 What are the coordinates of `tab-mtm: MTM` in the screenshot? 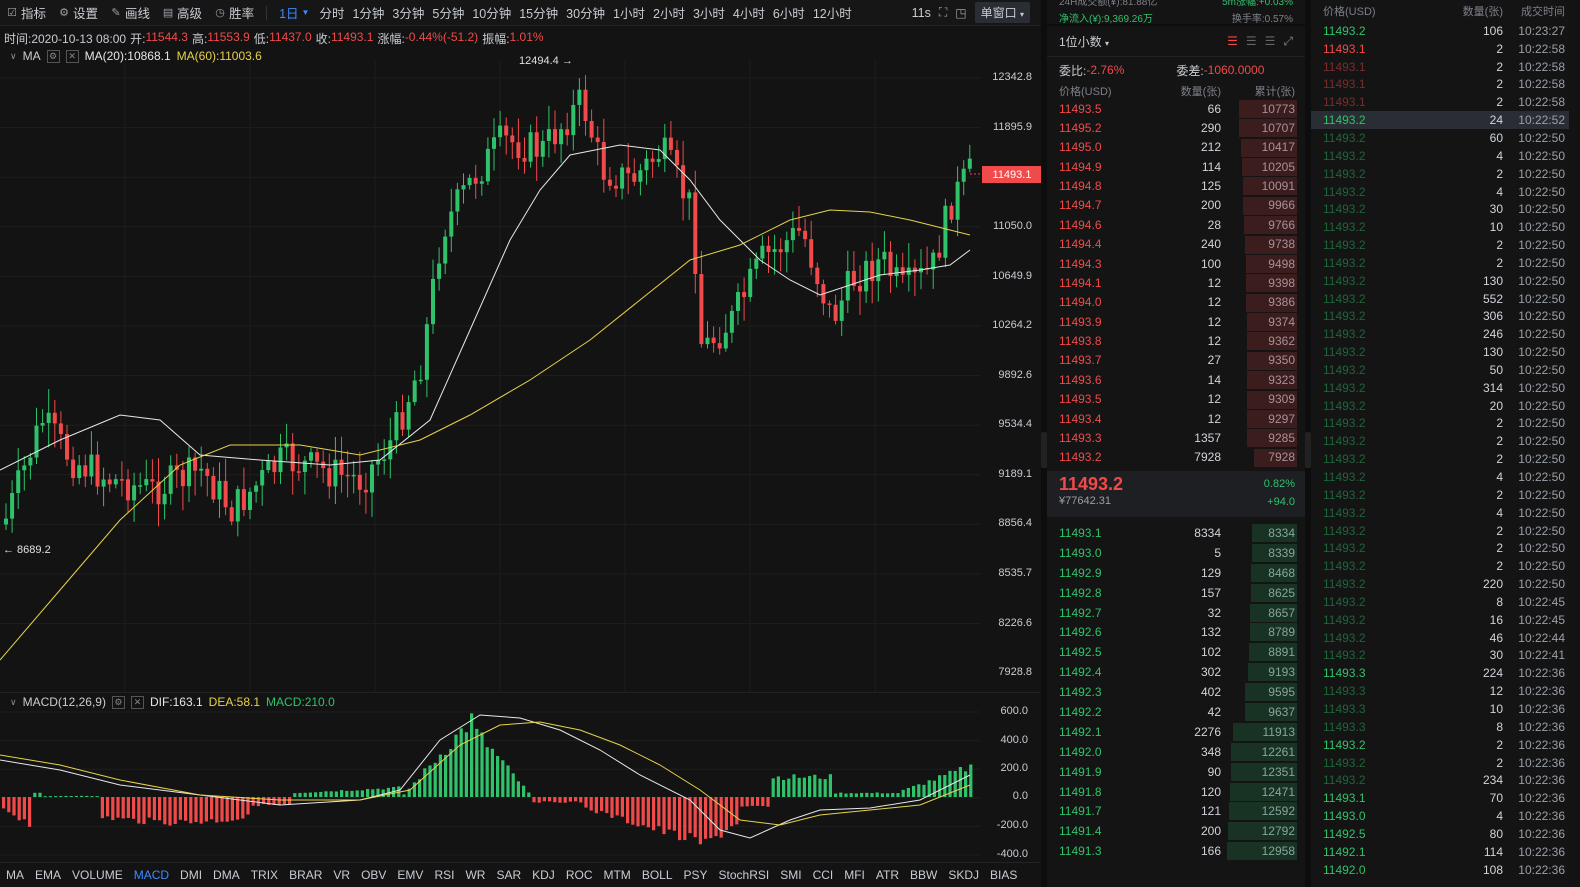 It's located at (617, 875).